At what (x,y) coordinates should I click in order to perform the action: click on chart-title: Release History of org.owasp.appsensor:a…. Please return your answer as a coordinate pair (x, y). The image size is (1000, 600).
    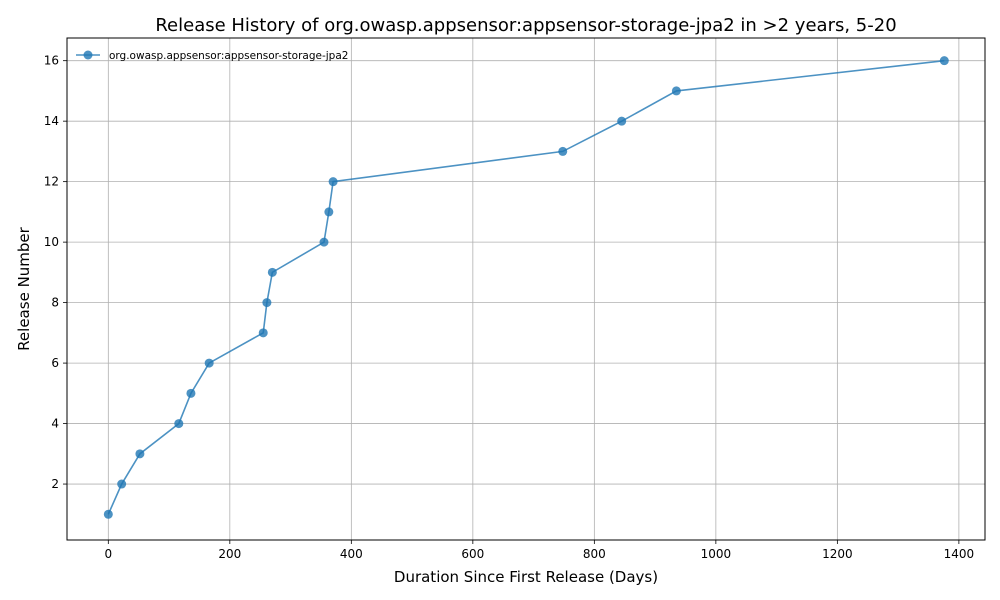
    Looking at the image, I should click on (525, 25).